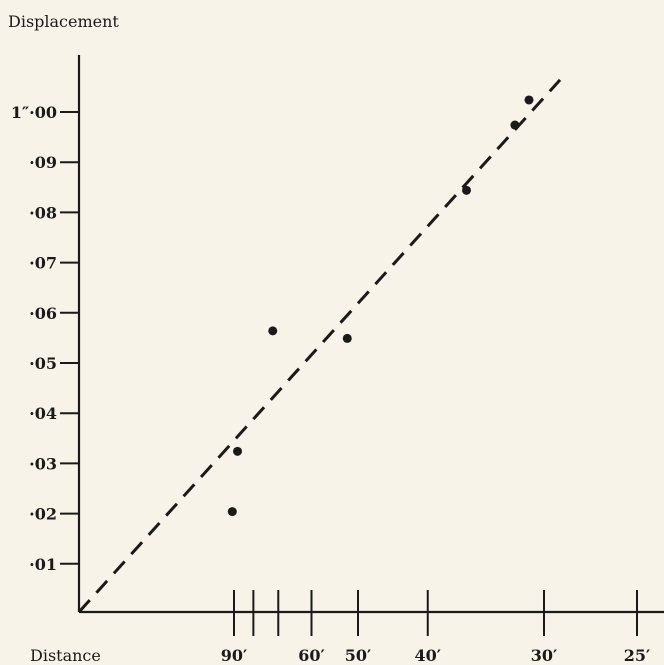 This screenshot has height=665, width=664. I want to click on y-tick-label: ·03, so click(43, 463).